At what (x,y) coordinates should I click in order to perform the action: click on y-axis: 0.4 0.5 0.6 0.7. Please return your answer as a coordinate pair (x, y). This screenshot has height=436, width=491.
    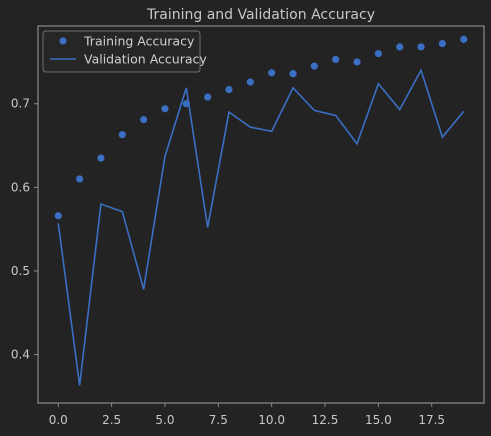
    Looking at the image, I should click on (24, 229).